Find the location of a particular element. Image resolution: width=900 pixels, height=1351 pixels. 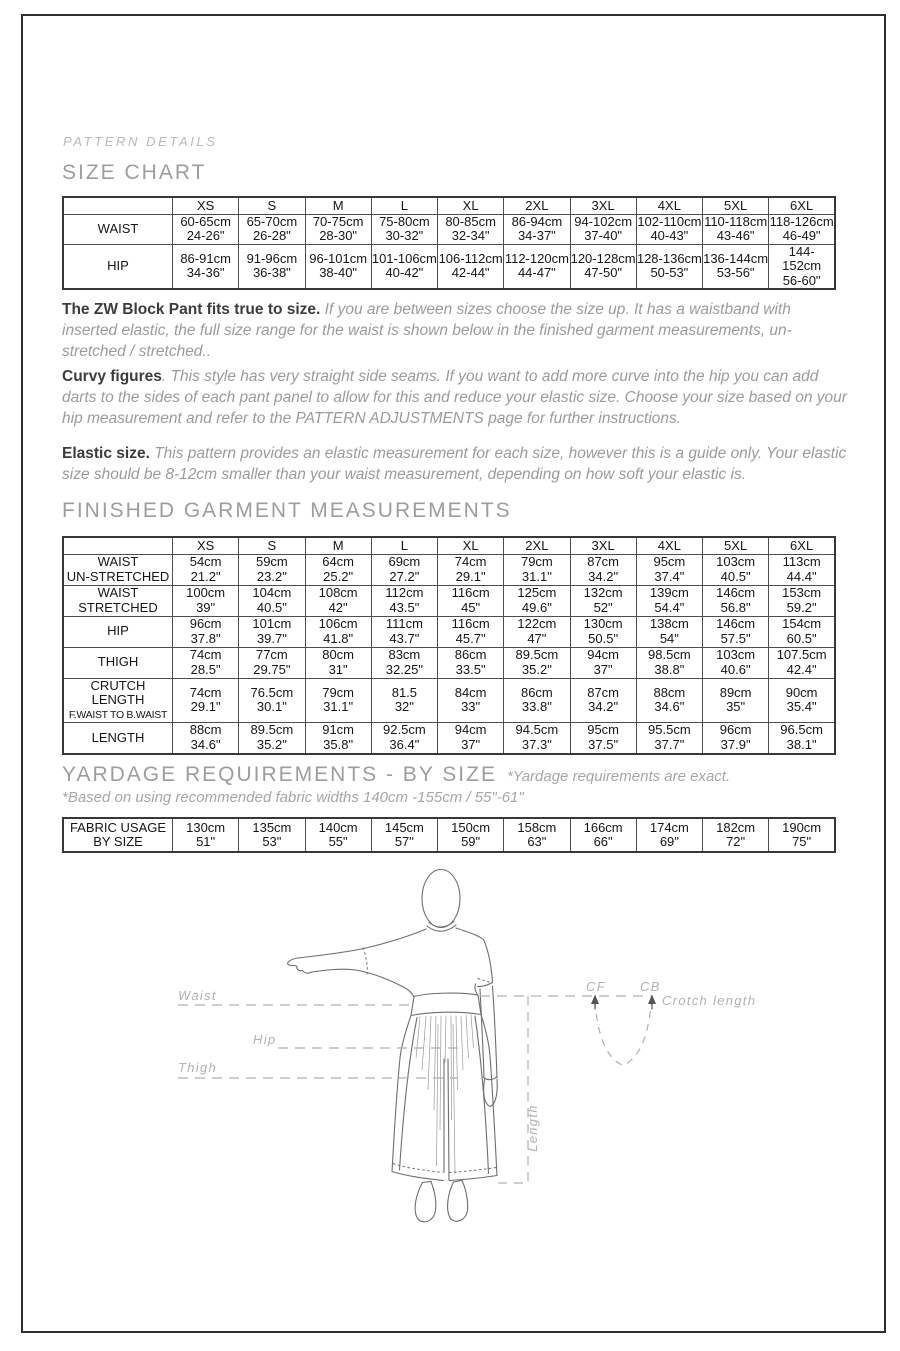

figure-hand-right is located at coordinates (490, 1093).